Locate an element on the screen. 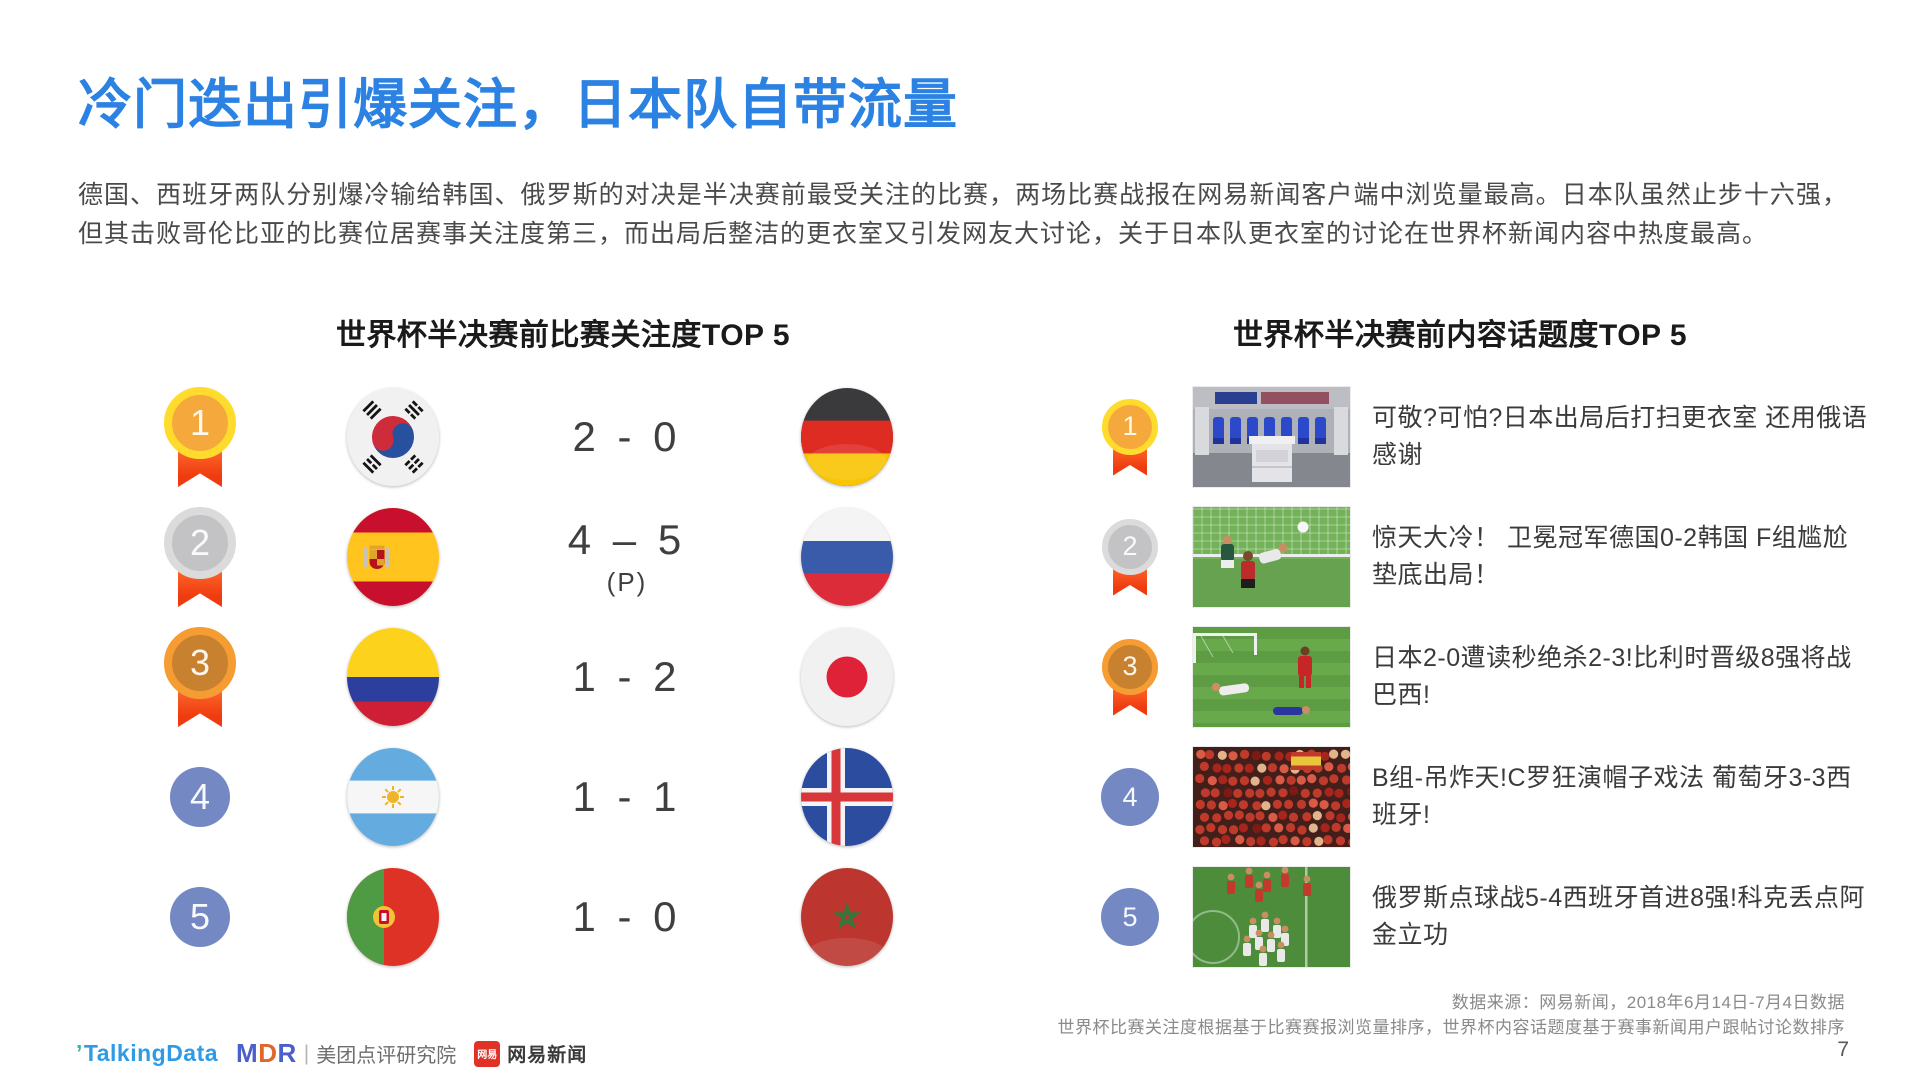 This screenshot has height=1080, width=1921. match-score: 1 - 1 is located at coordinates (627, 796).